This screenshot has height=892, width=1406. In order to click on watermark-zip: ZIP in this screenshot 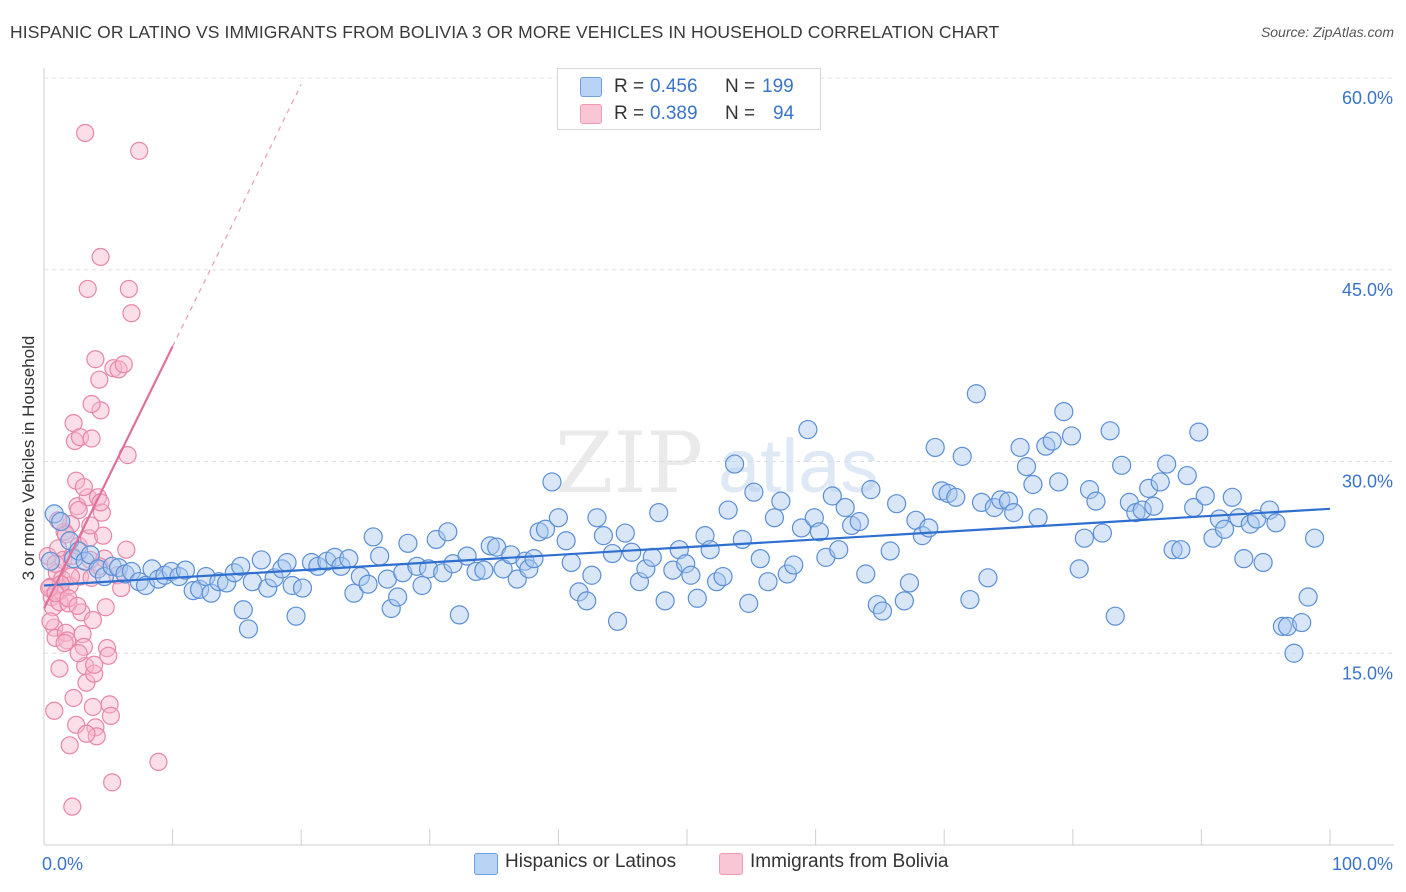, I will do `click(629, 463)`.